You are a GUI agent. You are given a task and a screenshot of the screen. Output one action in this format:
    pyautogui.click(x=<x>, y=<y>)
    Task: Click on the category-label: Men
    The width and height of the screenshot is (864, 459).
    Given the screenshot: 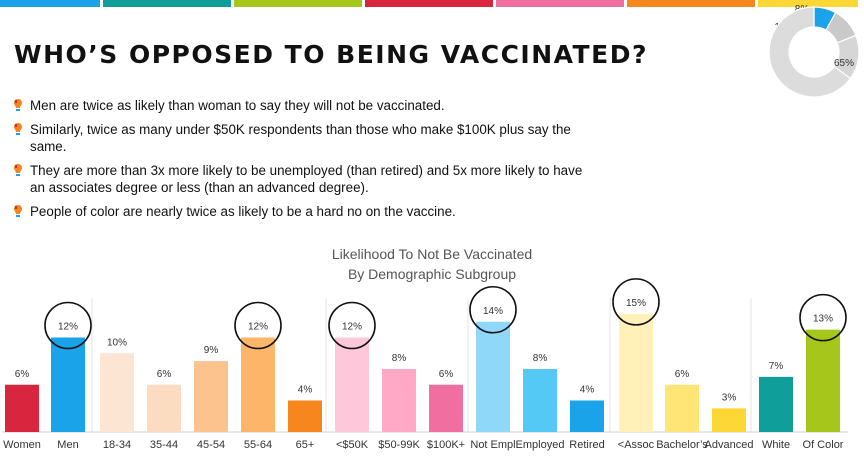 What is the action you would take?
    pyautogui.click(x=67, y=445)
    